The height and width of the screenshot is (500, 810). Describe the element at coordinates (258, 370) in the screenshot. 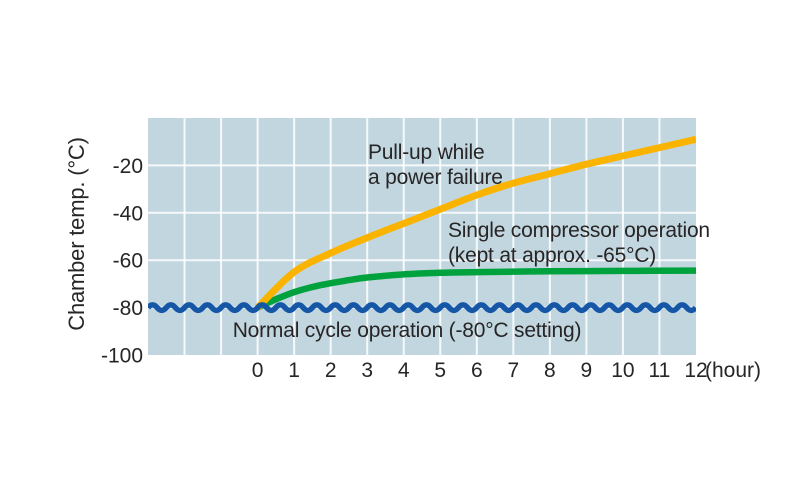

I see `x-tick-label: 0` at that location.